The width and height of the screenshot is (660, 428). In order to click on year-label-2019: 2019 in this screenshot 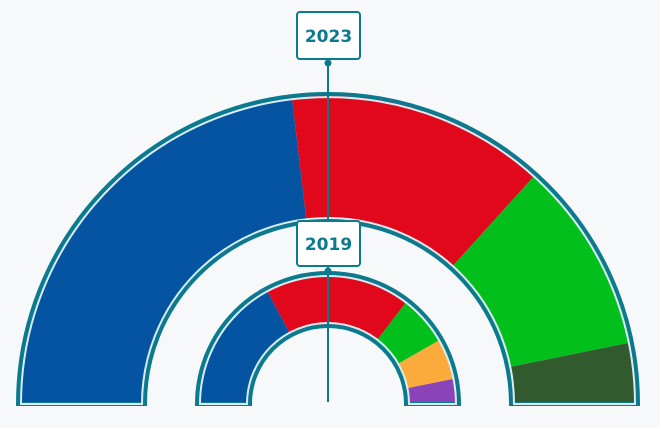, I will do `click(328, 243)`.